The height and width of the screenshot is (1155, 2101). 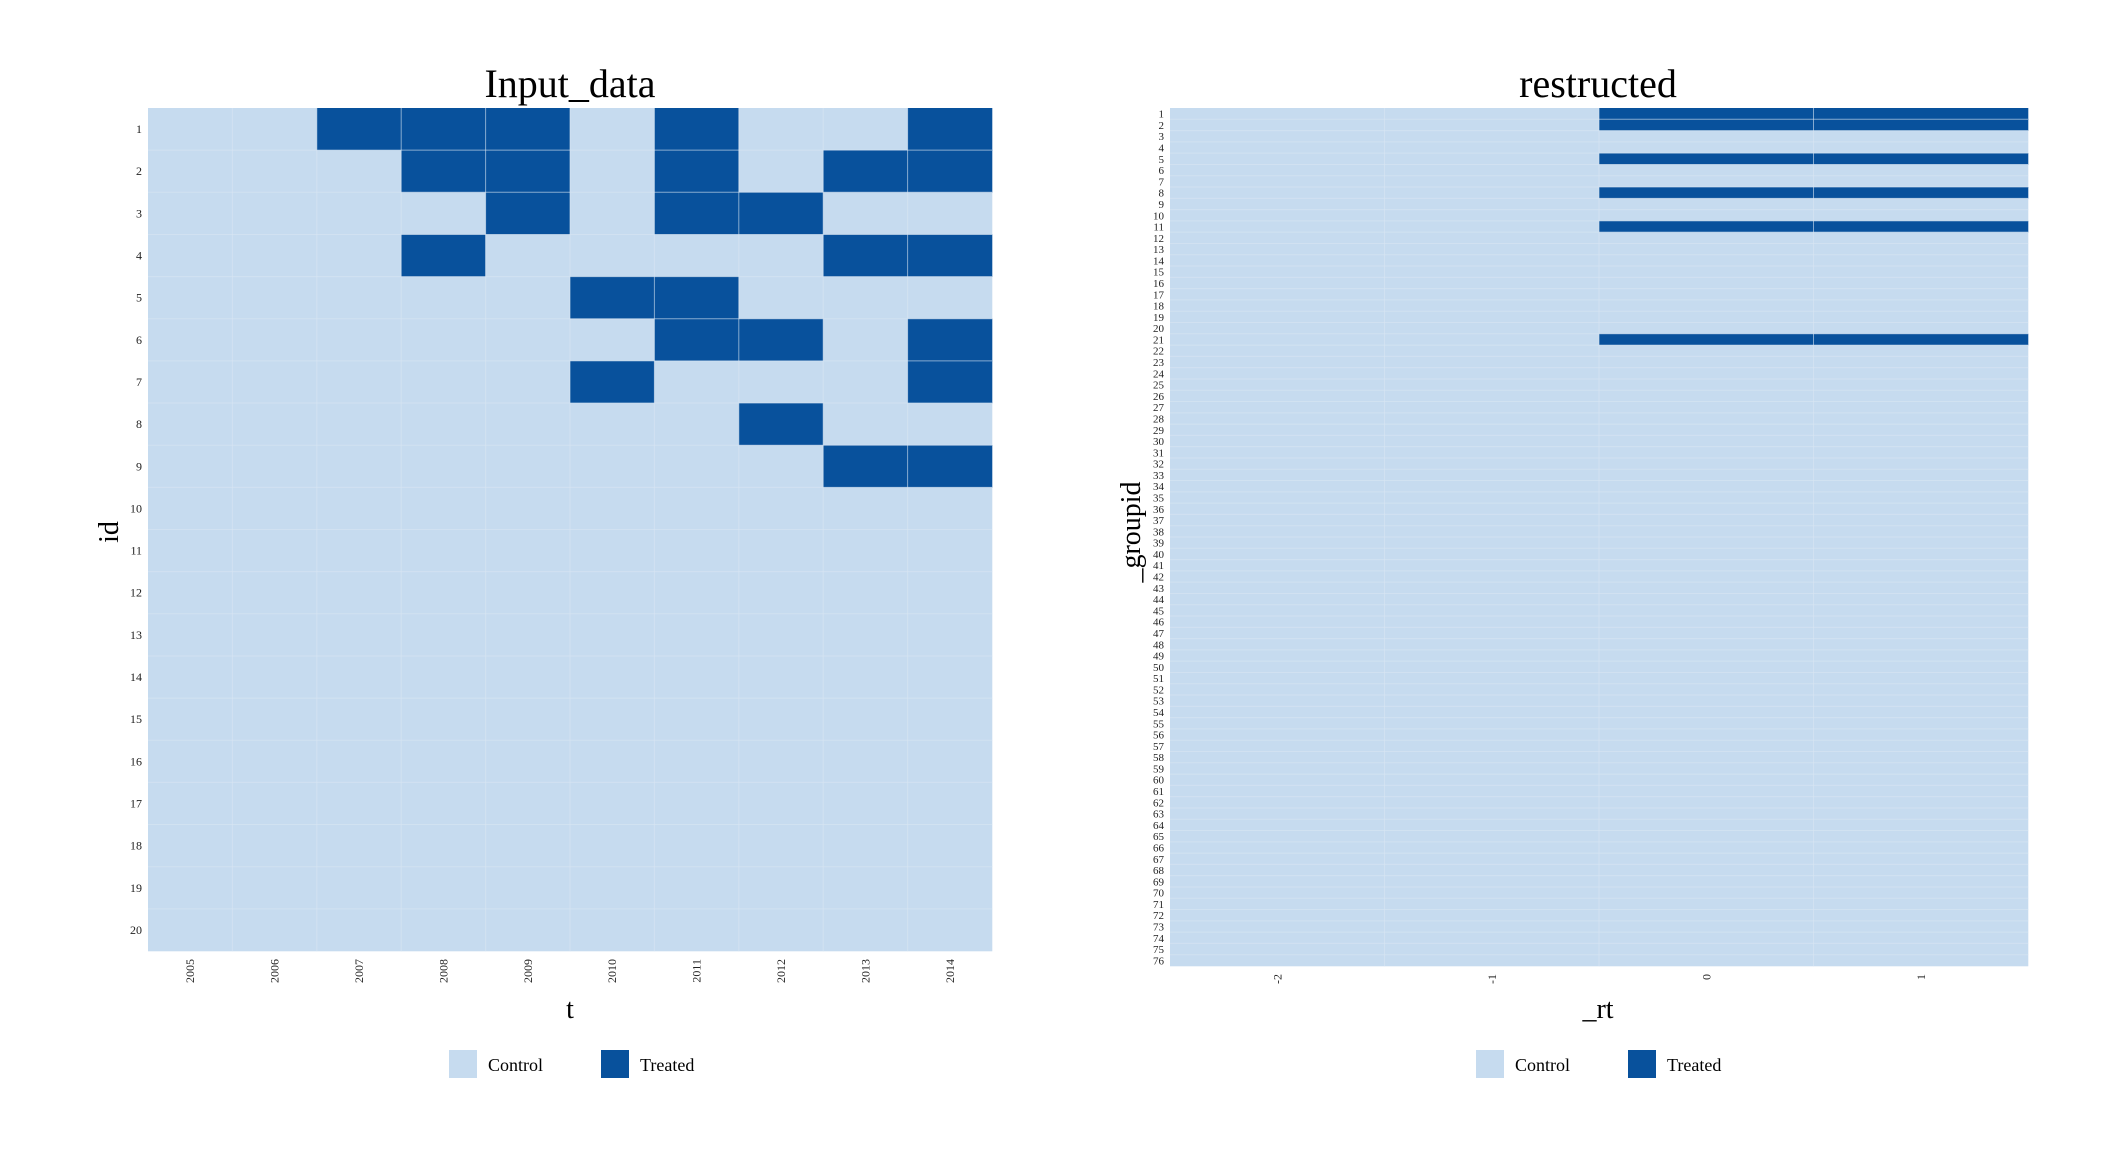 What do you see at coordinates (136, 677) in the screenshot?
I see `y-tick-label: 14` at bounding box center [136, 677].